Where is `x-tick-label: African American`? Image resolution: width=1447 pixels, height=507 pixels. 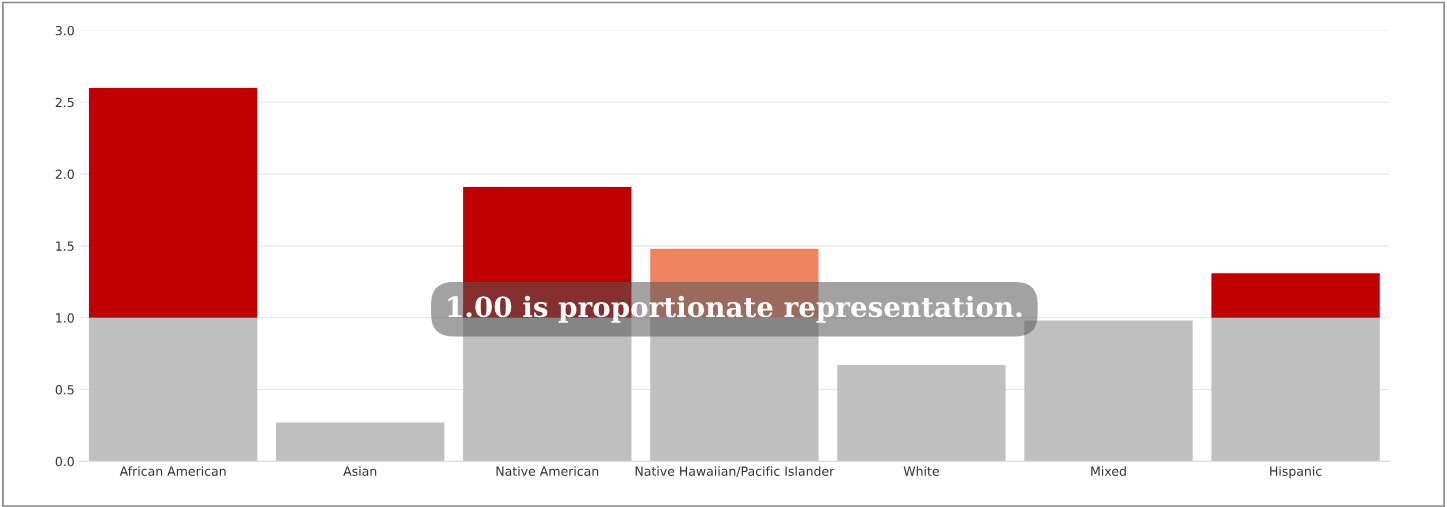
x-tick-label: African American is located at coordinates (172, 471).